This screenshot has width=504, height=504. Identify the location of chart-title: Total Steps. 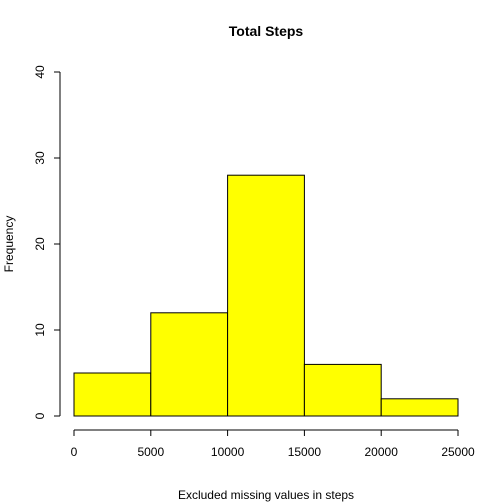
(266, 31).